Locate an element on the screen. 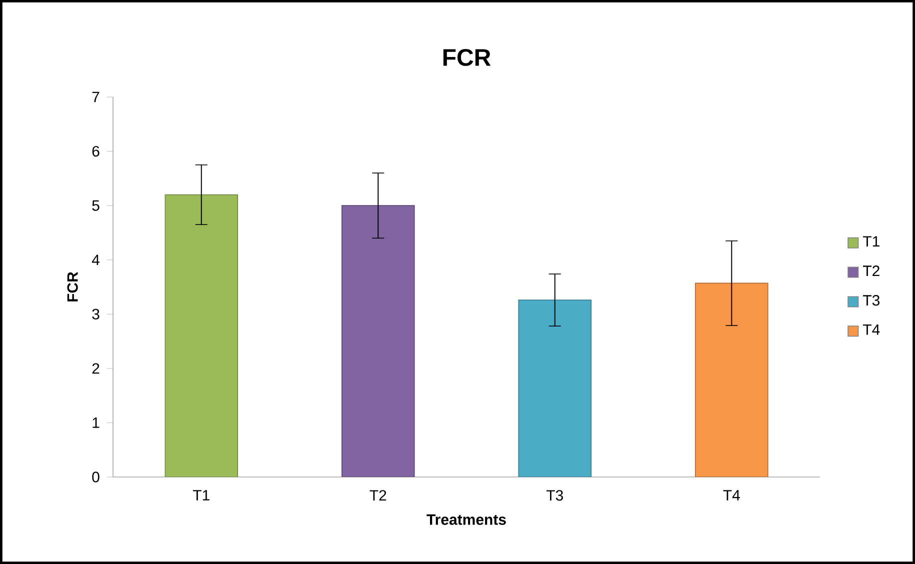 This screenshot has height=564, width=915. y-tick-label: 7 is located at coordinates (96, 97).